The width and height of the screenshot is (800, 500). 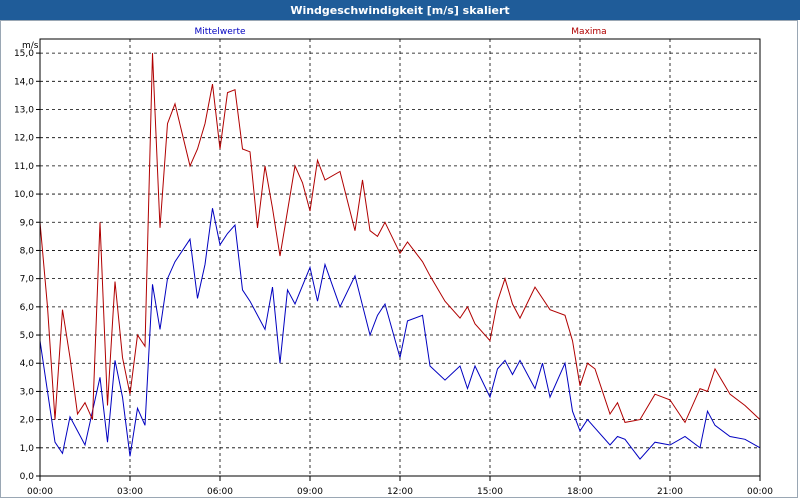 What do you see at coordinates (130, 492) in the screenshot?
I see `x-tick-time-label: 03:00` at bounding box center [130, 492].